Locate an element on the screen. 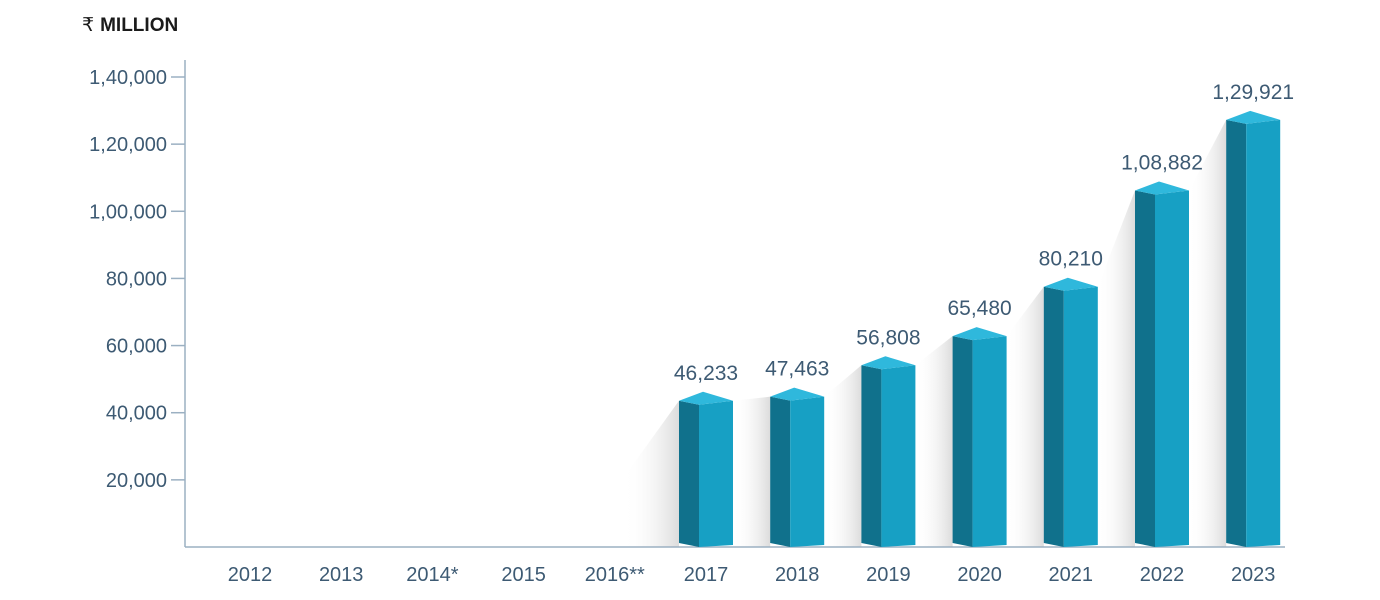 Image resolution: width=1380 pixels, height=600 pixels. x-tick-label: 2020 is located at coordinates (979, 575).